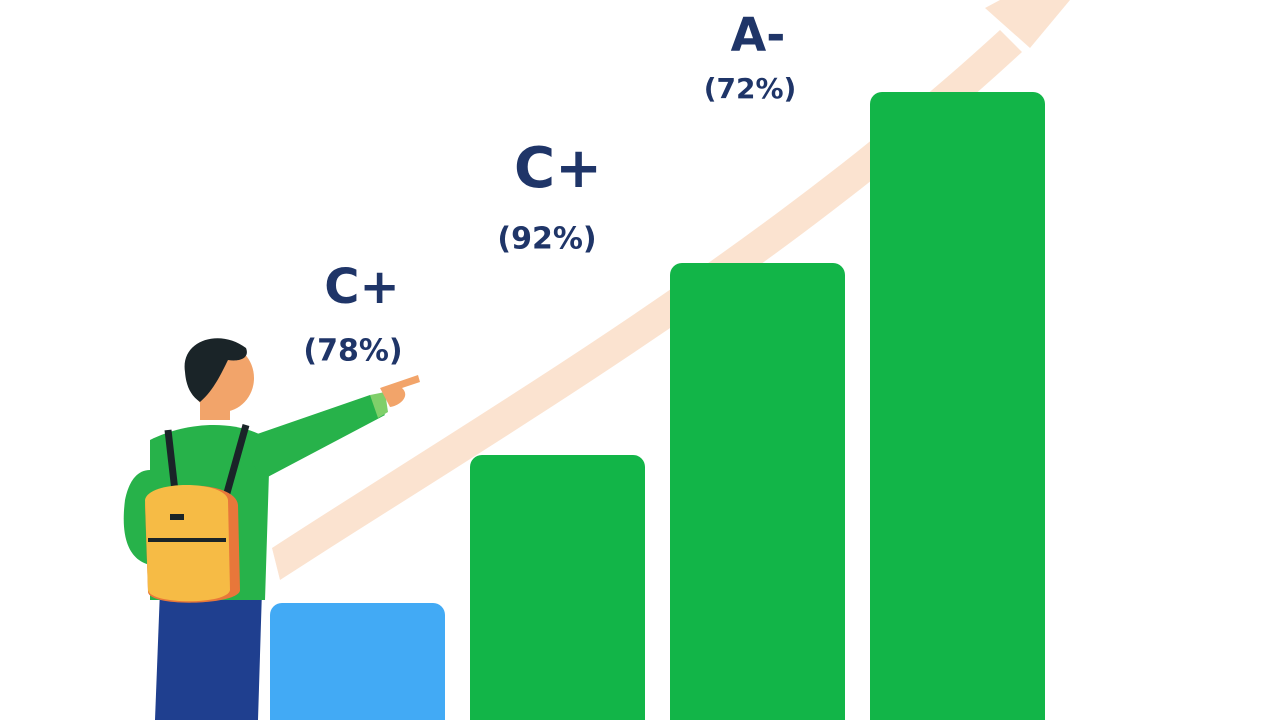 The height and width of the screenshot is (720, 1280). I want to click on pants, so click(208, 655).